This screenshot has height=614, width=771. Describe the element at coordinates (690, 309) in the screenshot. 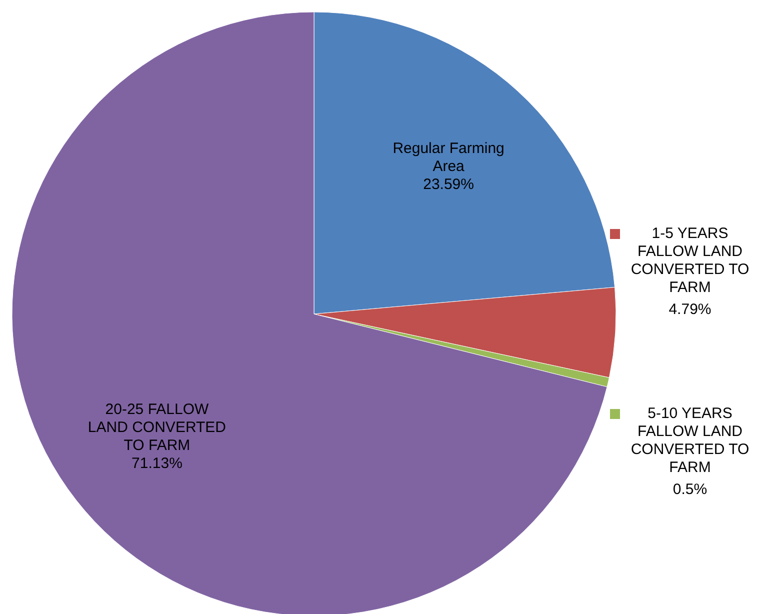

I see `data-label: 4.79%` at that location.